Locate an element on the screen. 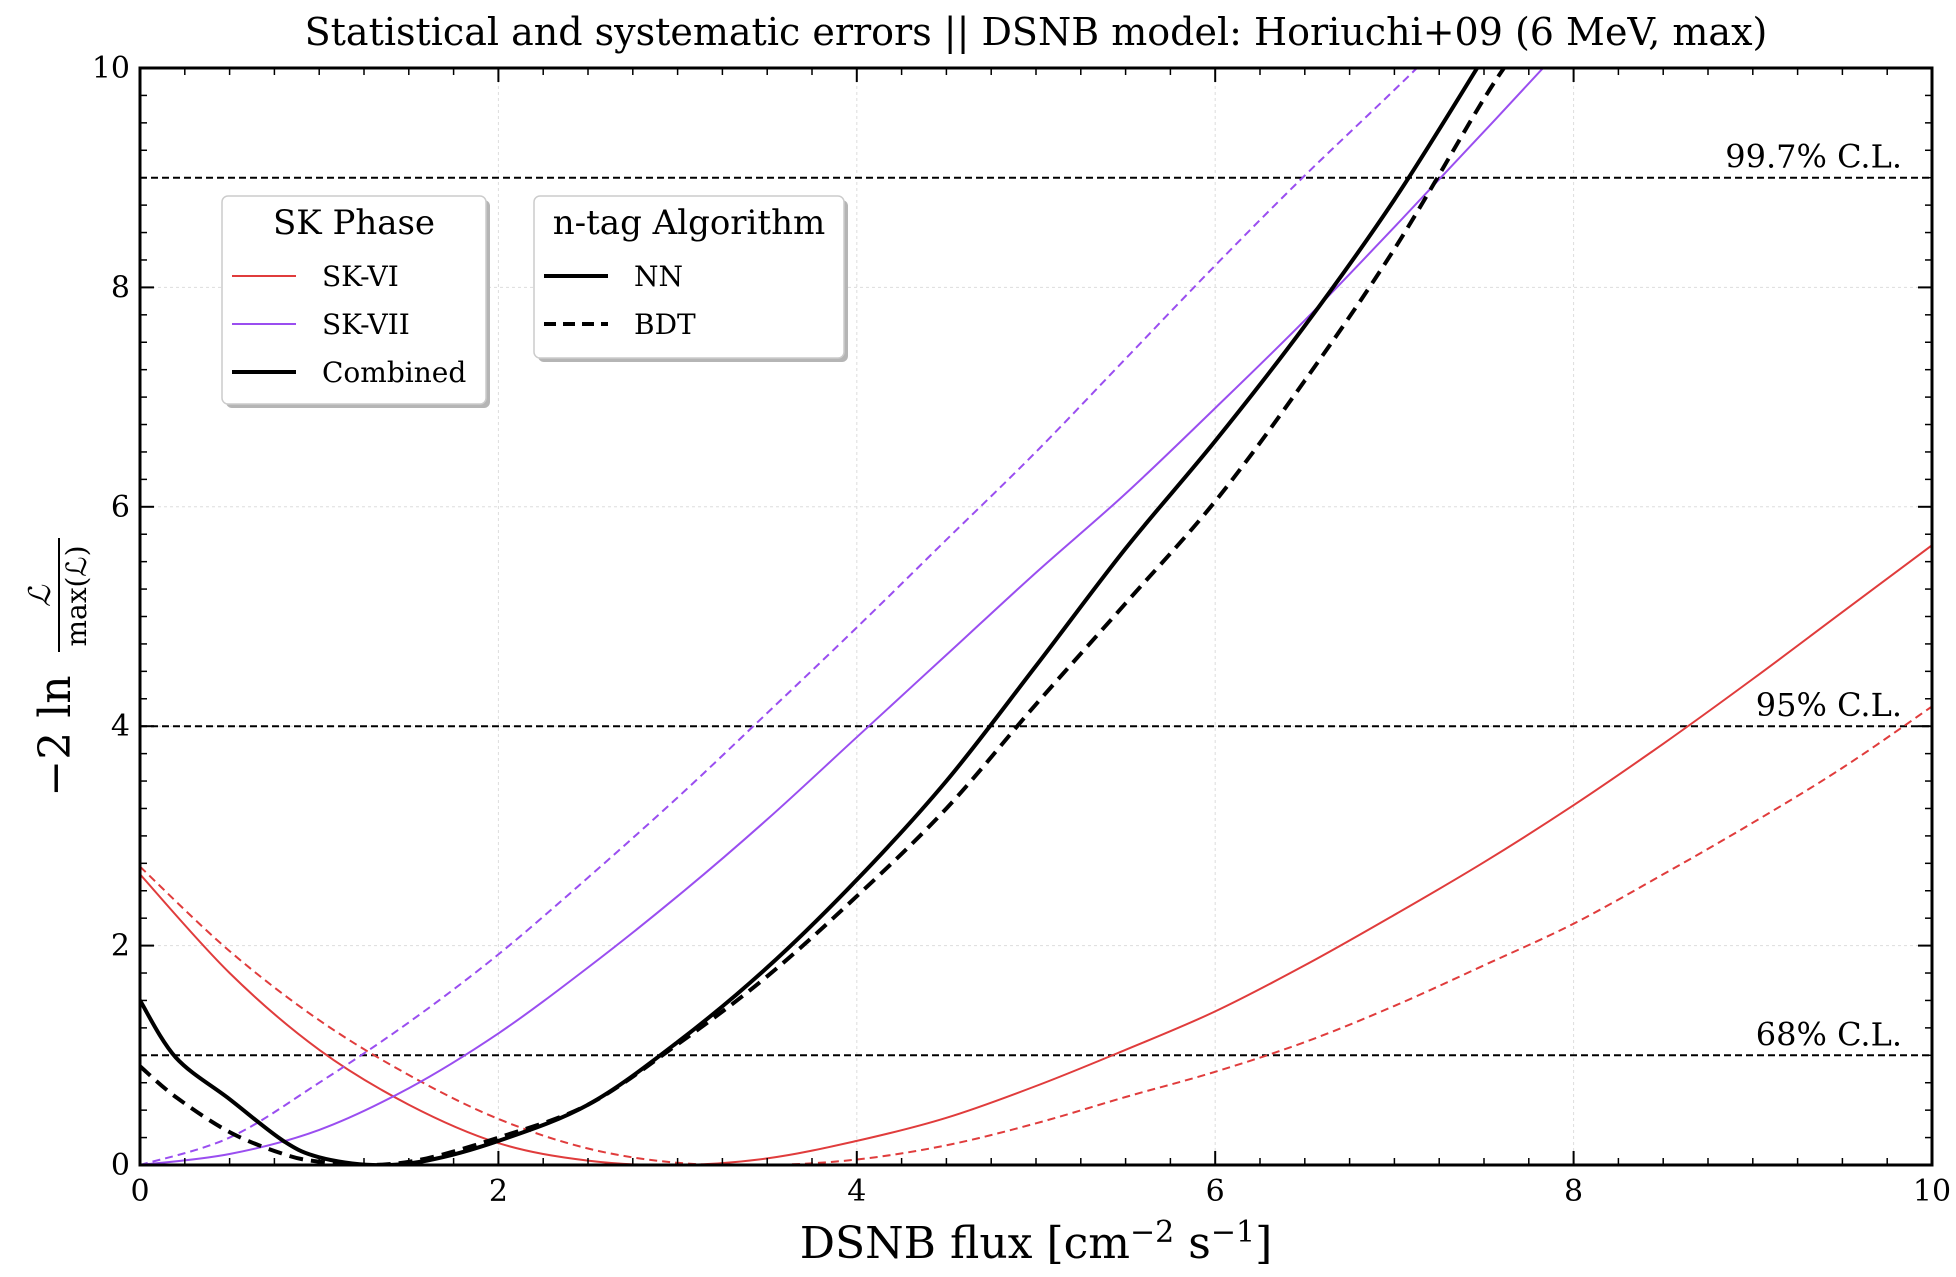 The width and height of the screenshot is (1956, 1277). y-tick-label-4: 8 is located at coordinates (120, 287).